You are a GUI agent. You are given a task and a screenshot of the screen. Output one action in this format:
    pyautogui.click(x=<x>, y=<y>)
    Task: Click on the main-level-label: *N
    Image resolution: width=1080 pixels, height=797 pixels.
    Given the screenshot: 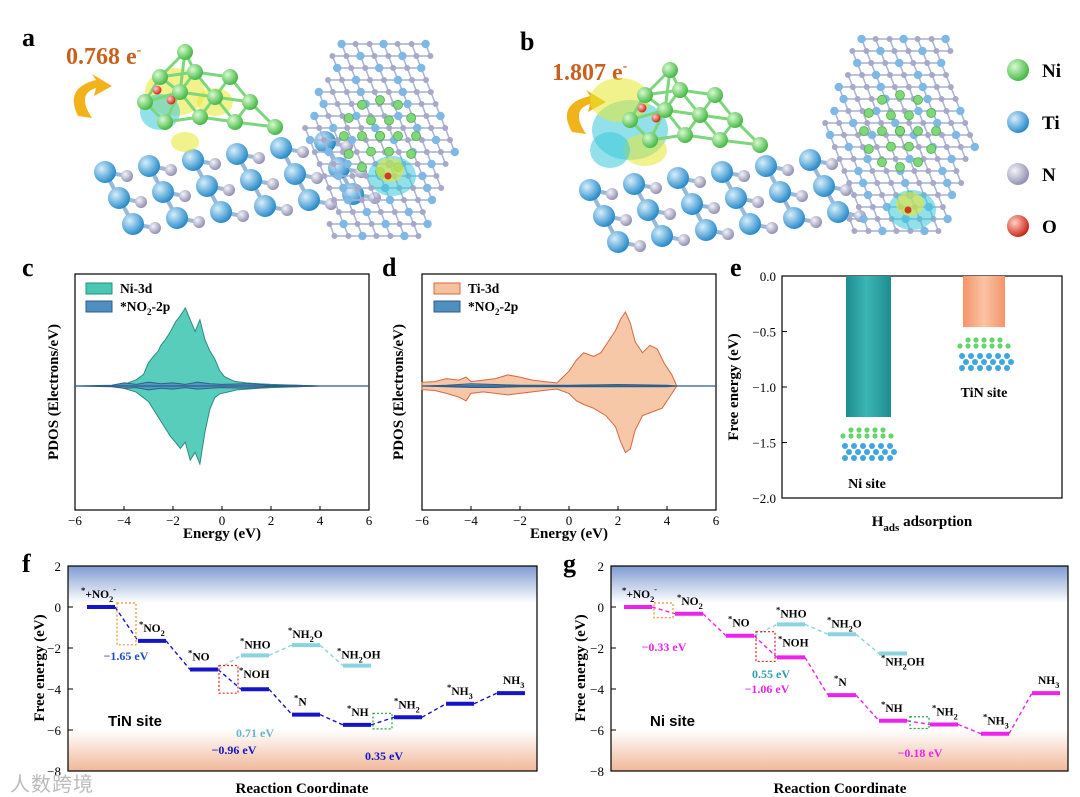 What is the action you would take?
    pyautogui.click(x=300, y=701)
    